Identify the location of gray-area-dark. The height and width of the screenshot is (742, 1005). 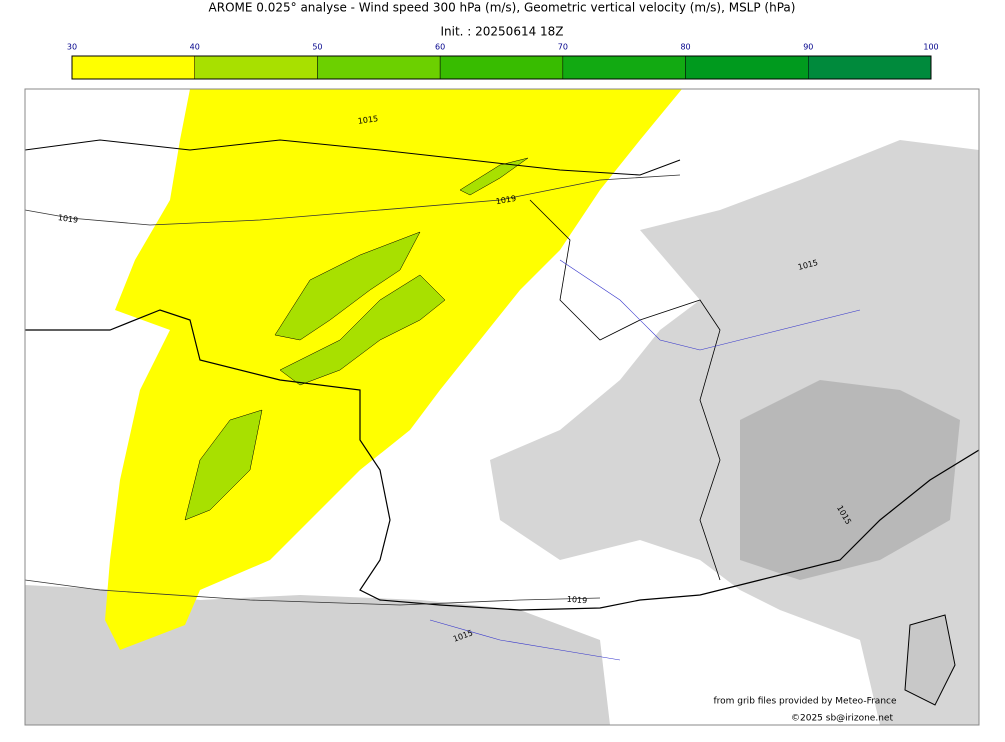
(850, 480).